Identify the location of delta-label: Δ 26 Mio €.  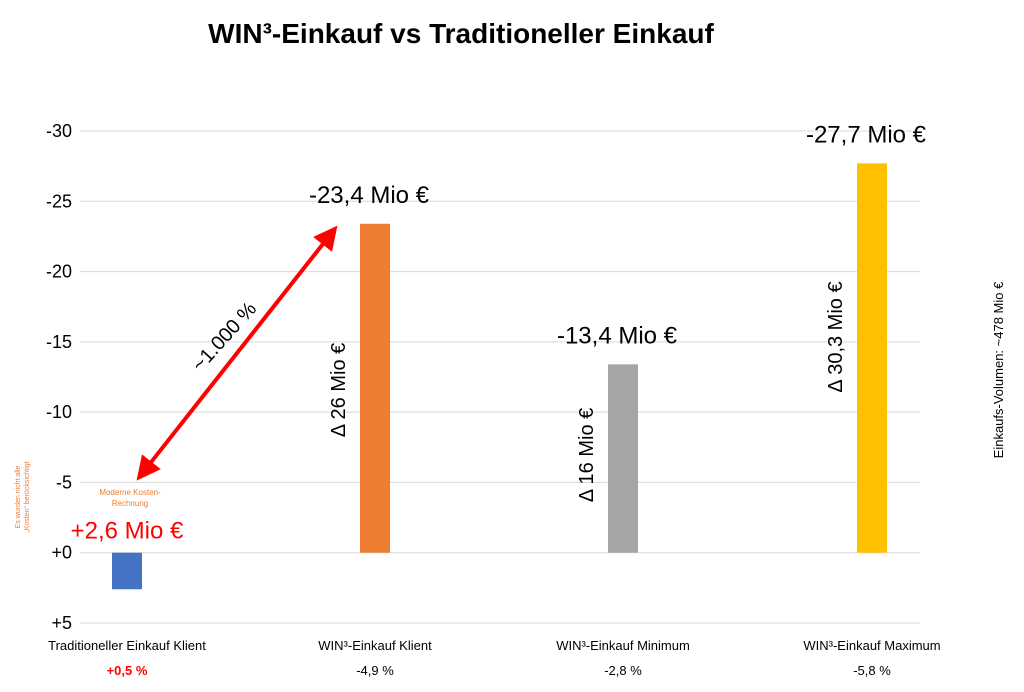
(339, 390).